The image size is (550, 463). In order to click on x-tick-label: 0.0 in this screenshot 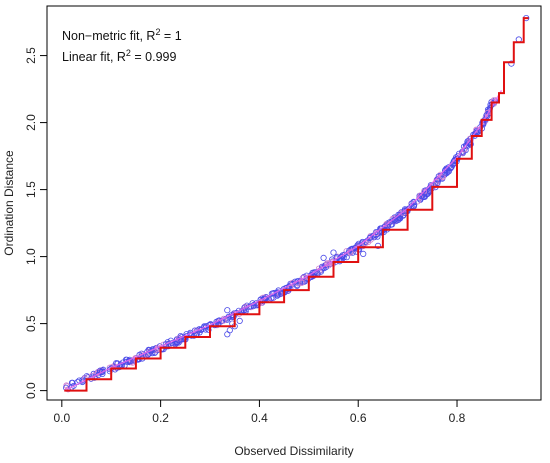, I will do `click(61, 418)`.